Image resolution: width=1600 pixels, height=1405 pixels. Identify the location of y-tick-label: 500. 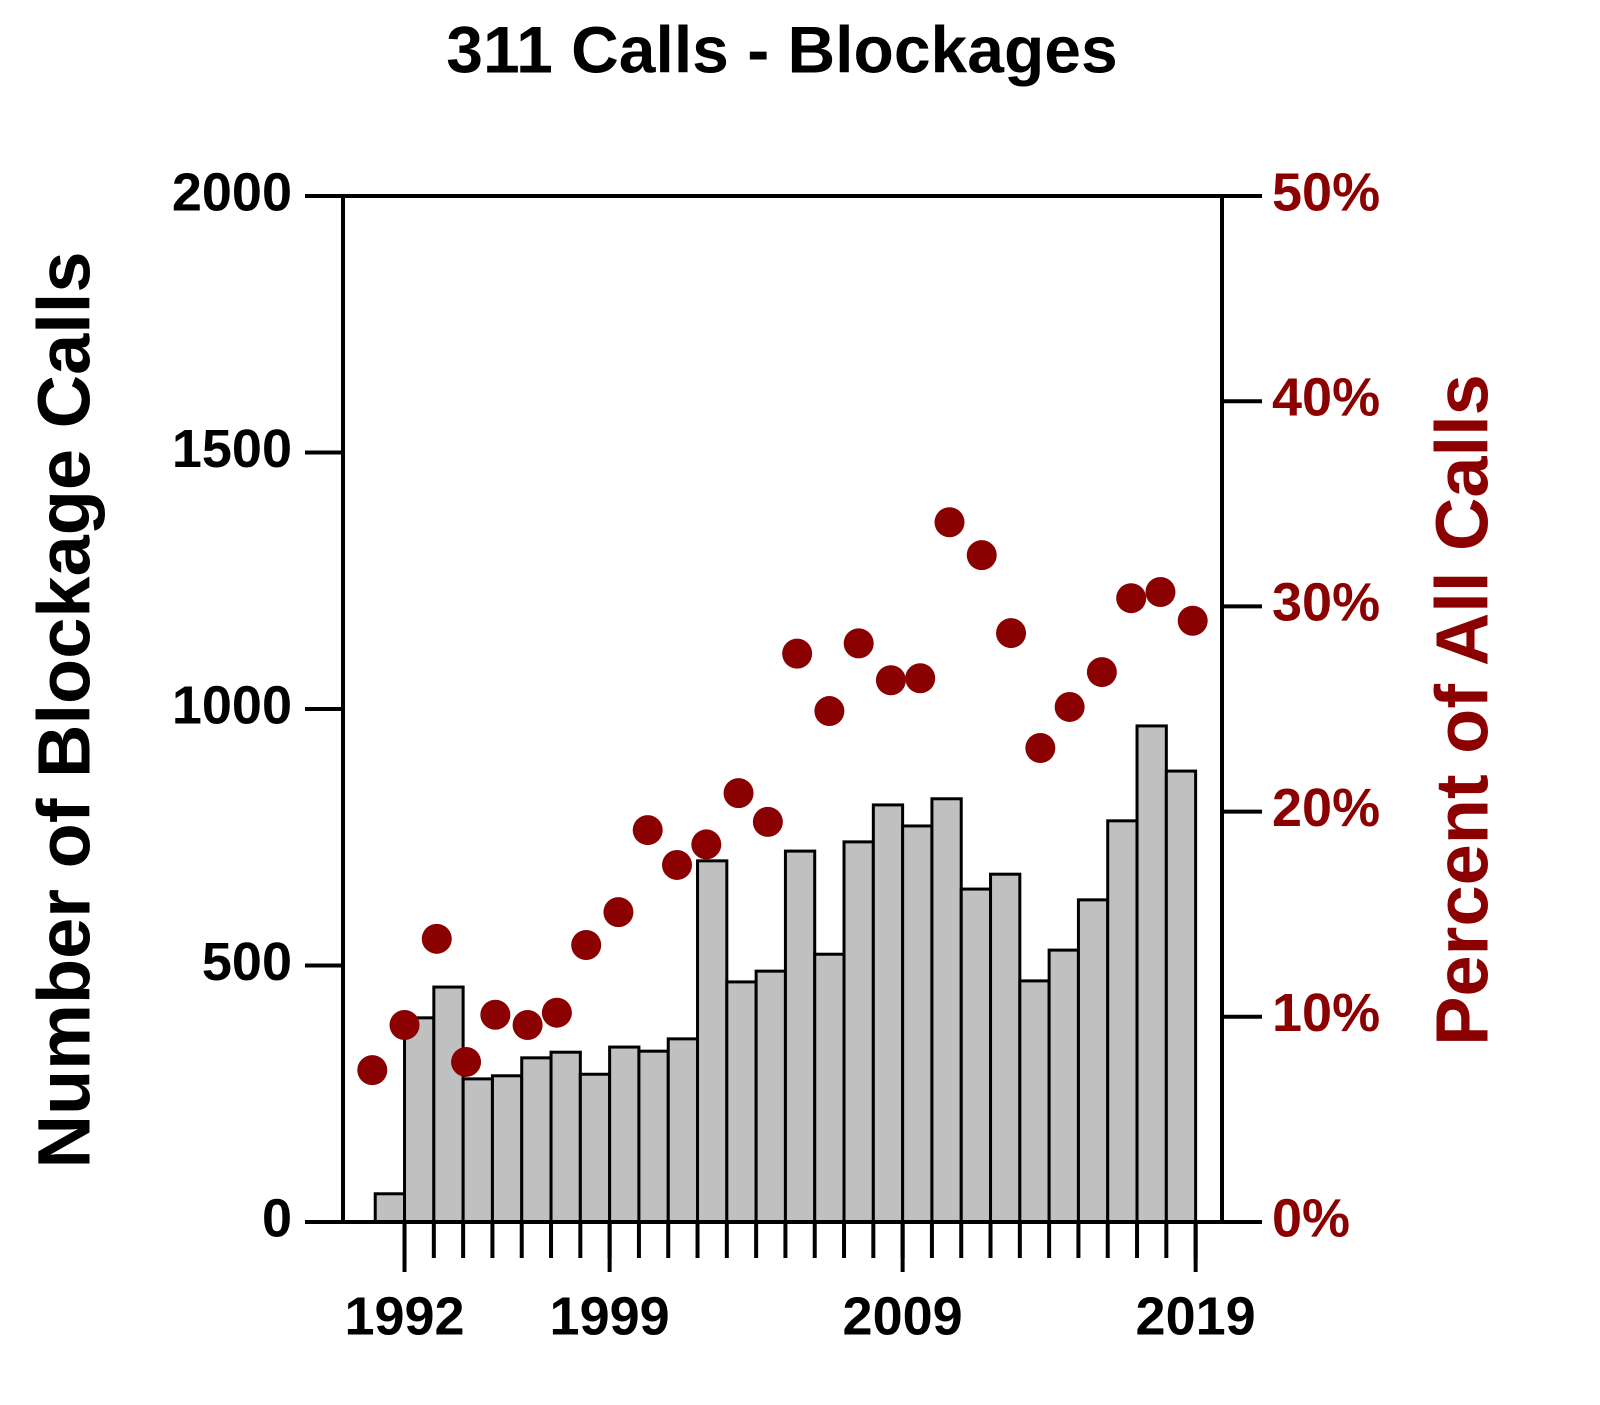
(247, 962).